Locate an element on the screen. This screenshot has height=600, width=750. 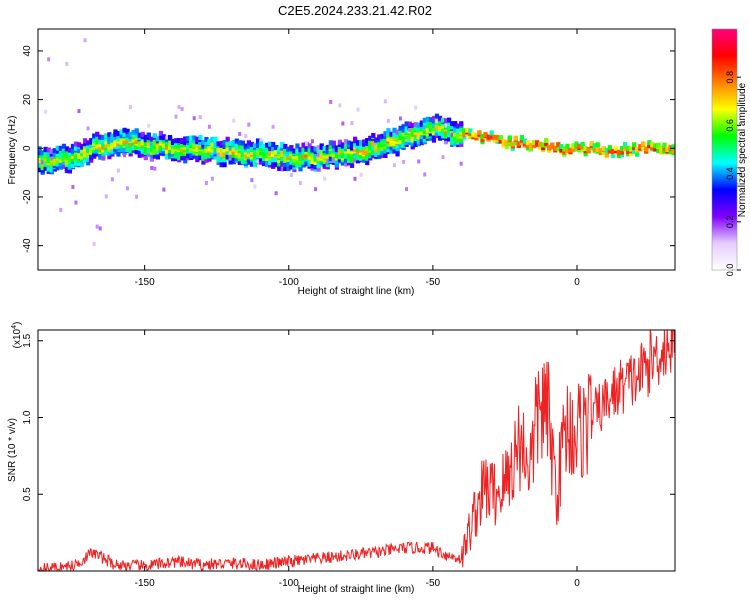
snr-y-tick-label: 1.5 is located at coordinates (27, 340).